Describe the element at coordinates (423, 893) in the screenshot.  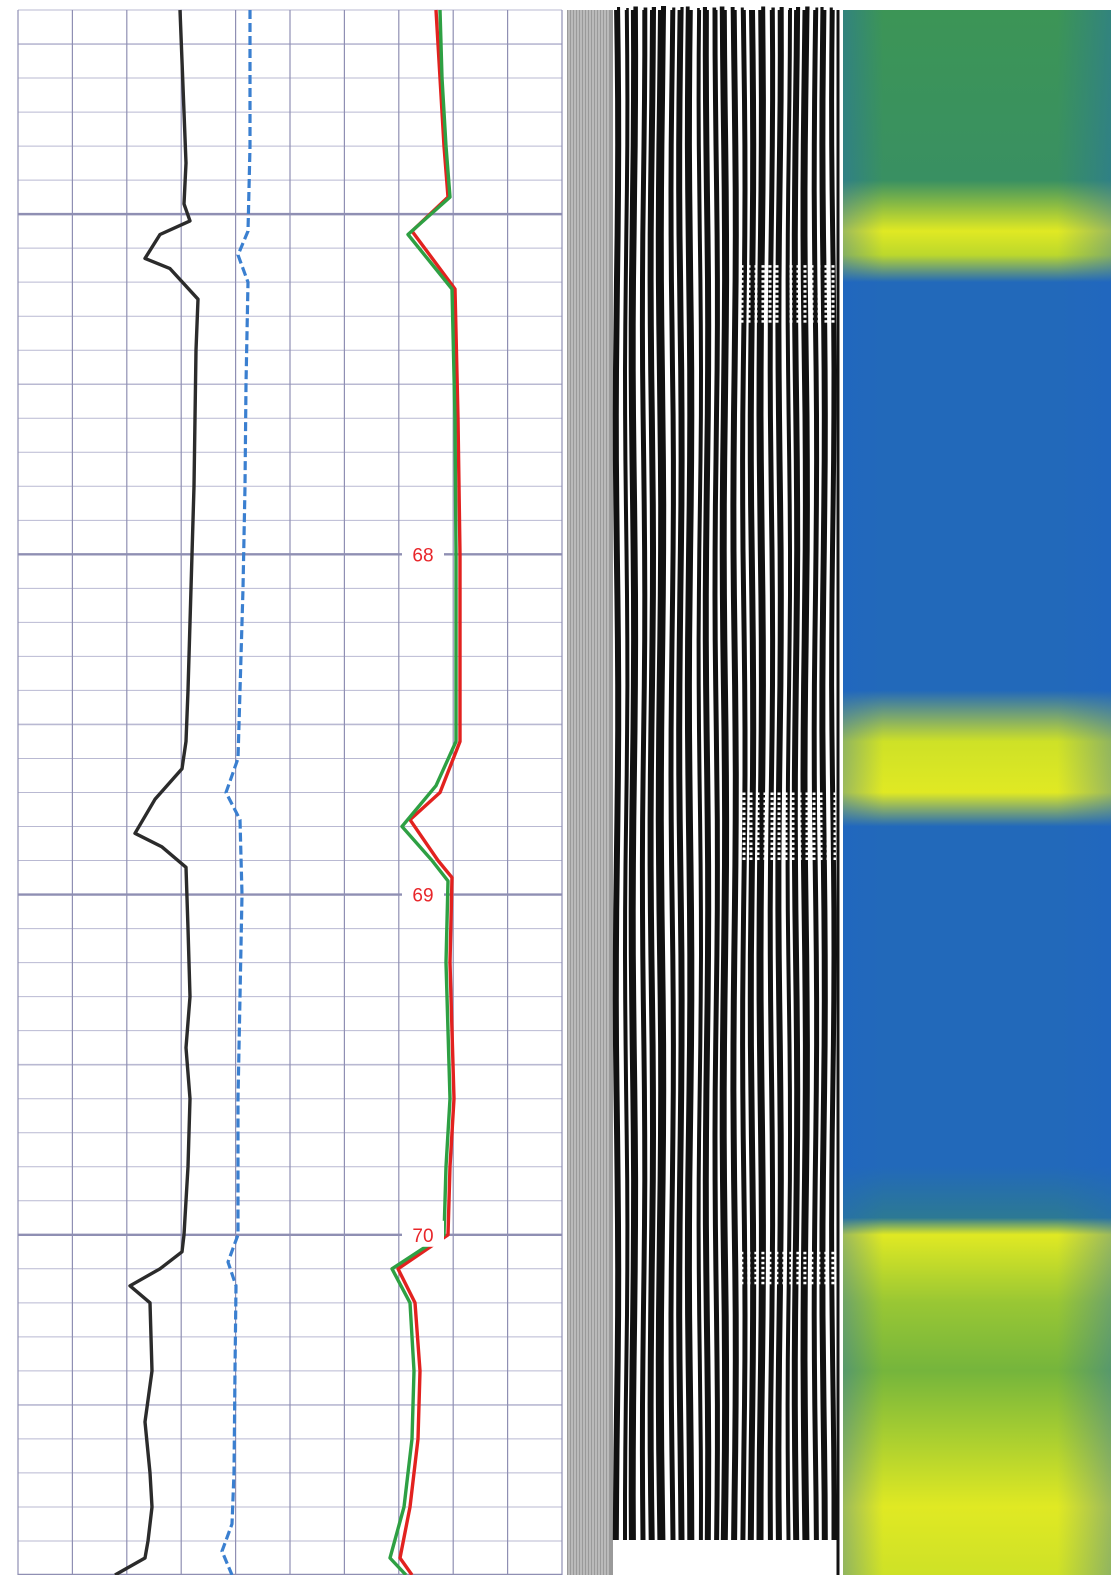
I see `depth-labels: 68 69 70` at that location.